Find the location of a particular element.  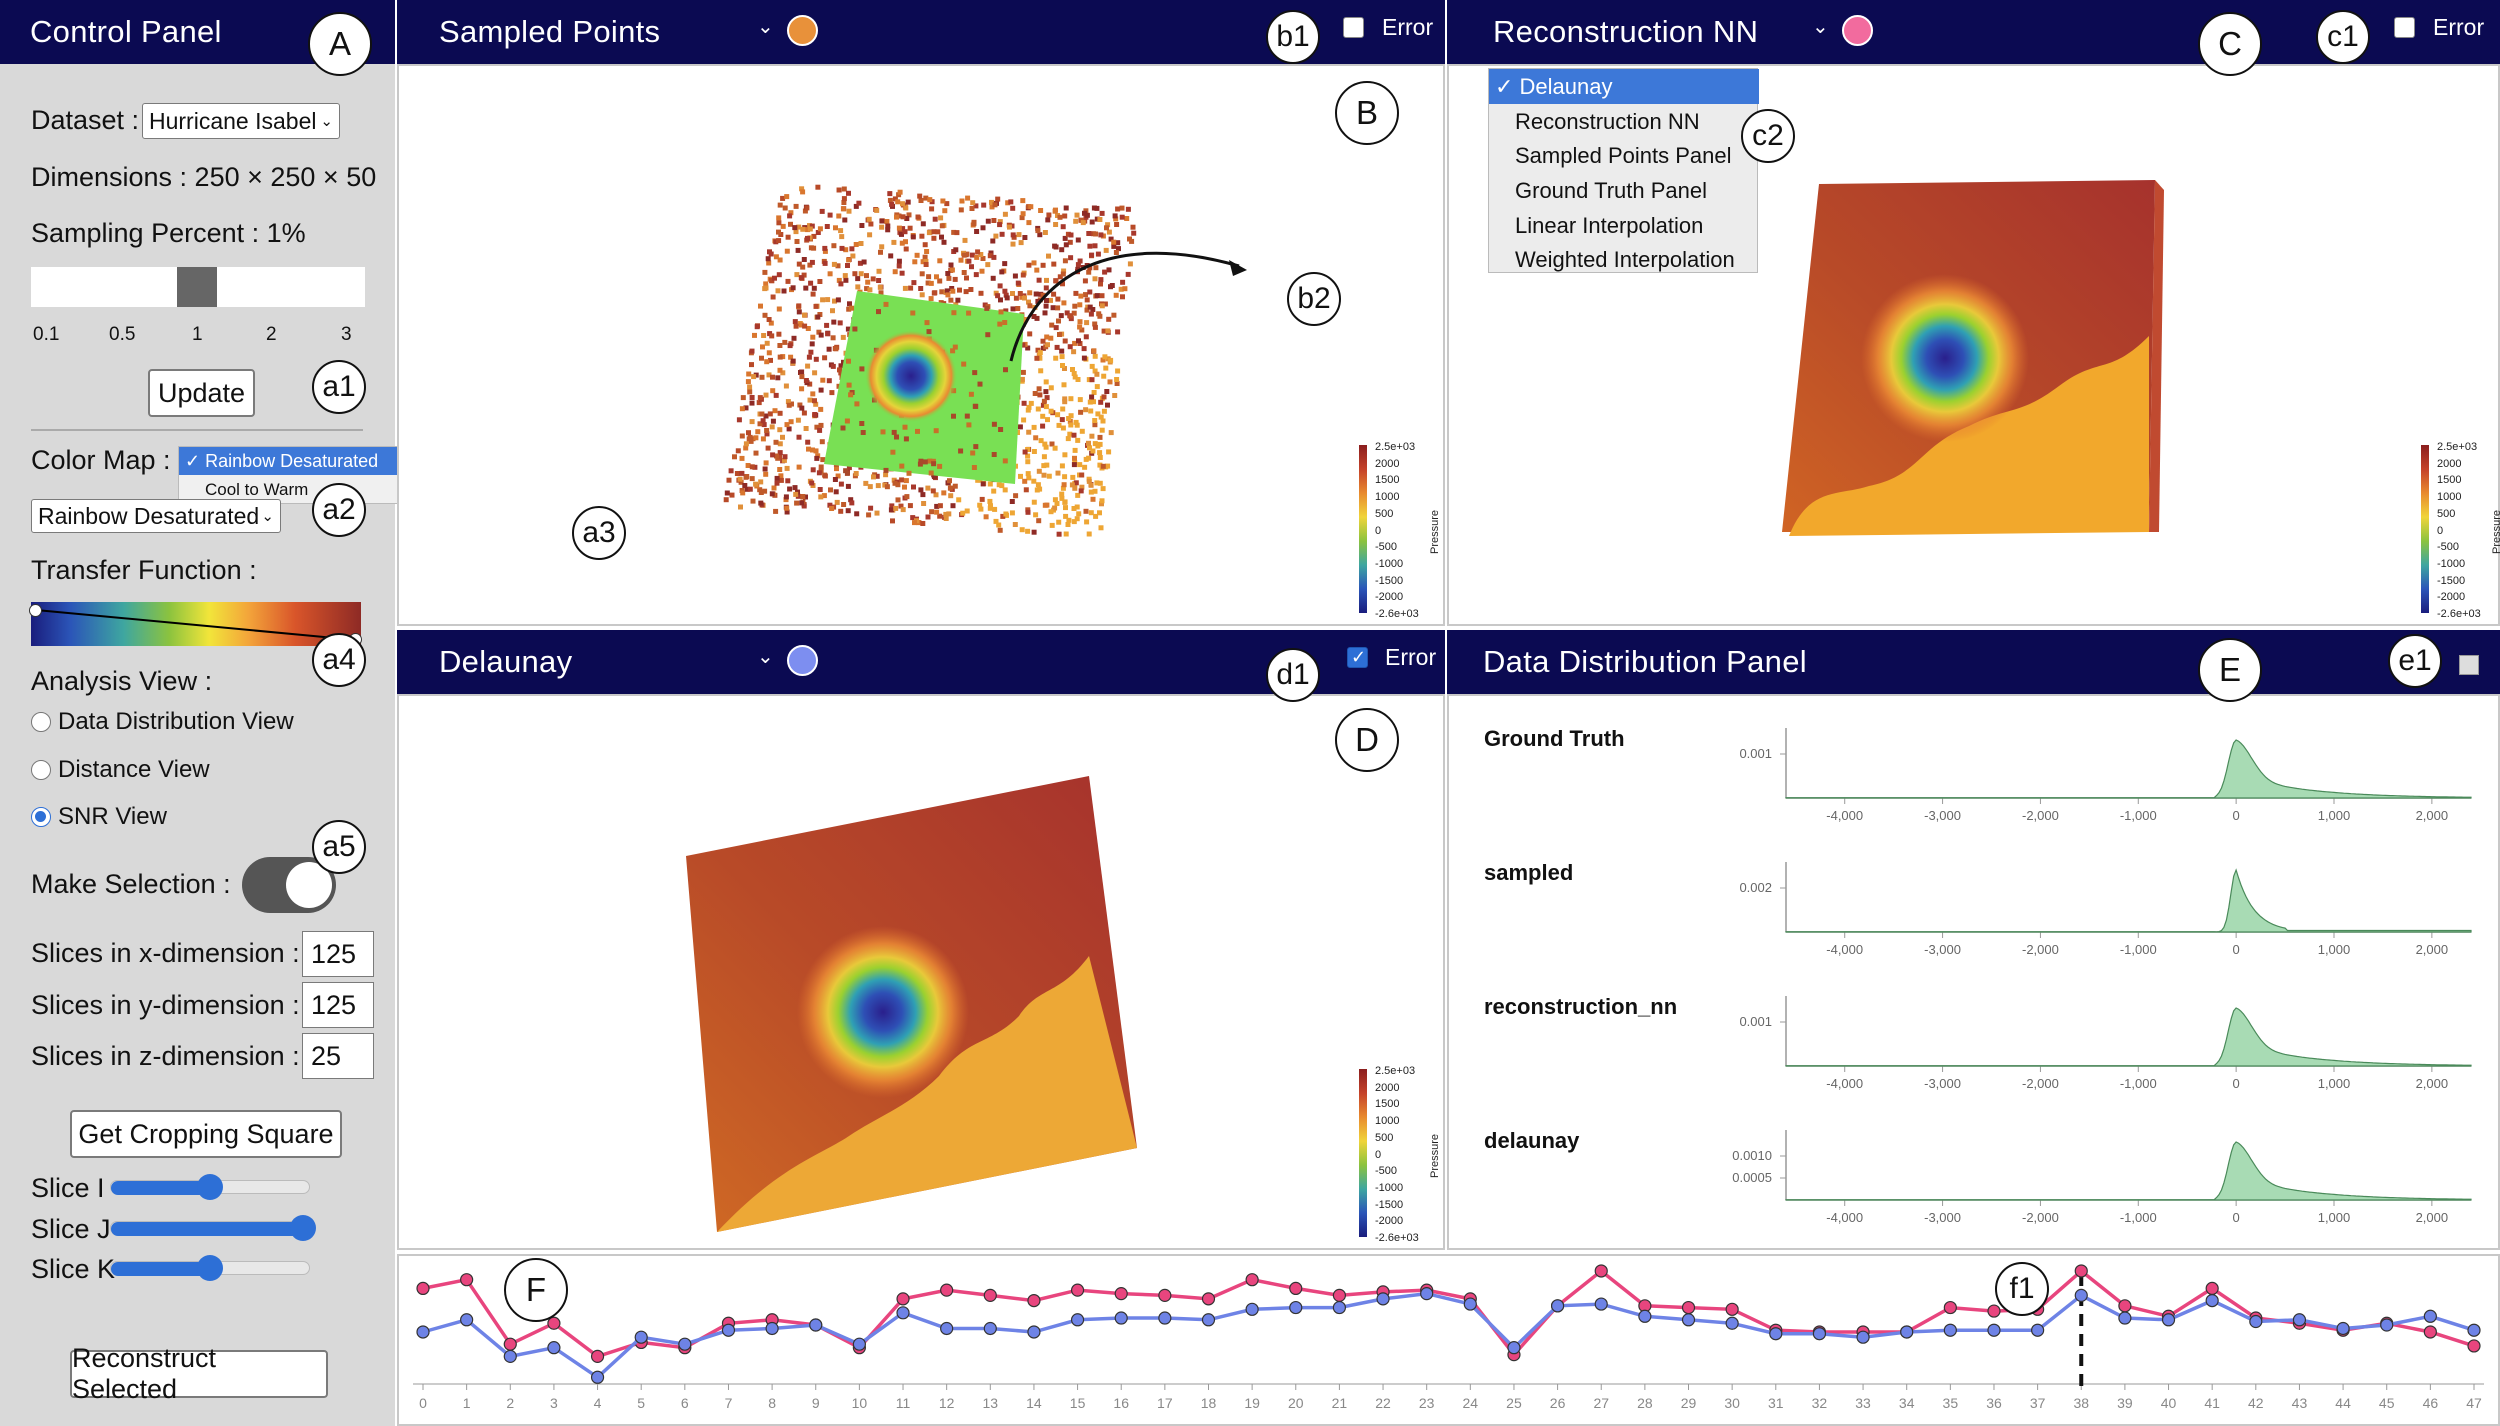

sampling-slider-handle is located at coordinates (197, 287).